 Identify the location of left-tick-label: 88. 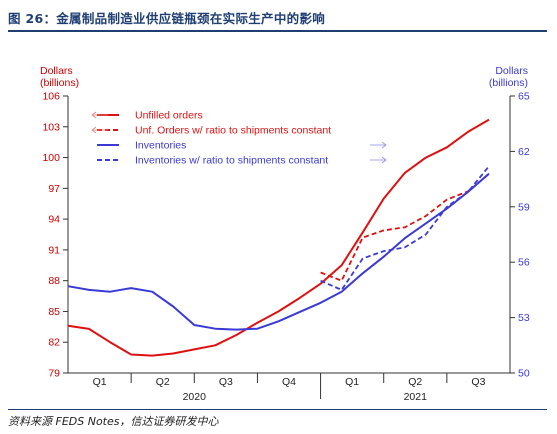
(54, 281).